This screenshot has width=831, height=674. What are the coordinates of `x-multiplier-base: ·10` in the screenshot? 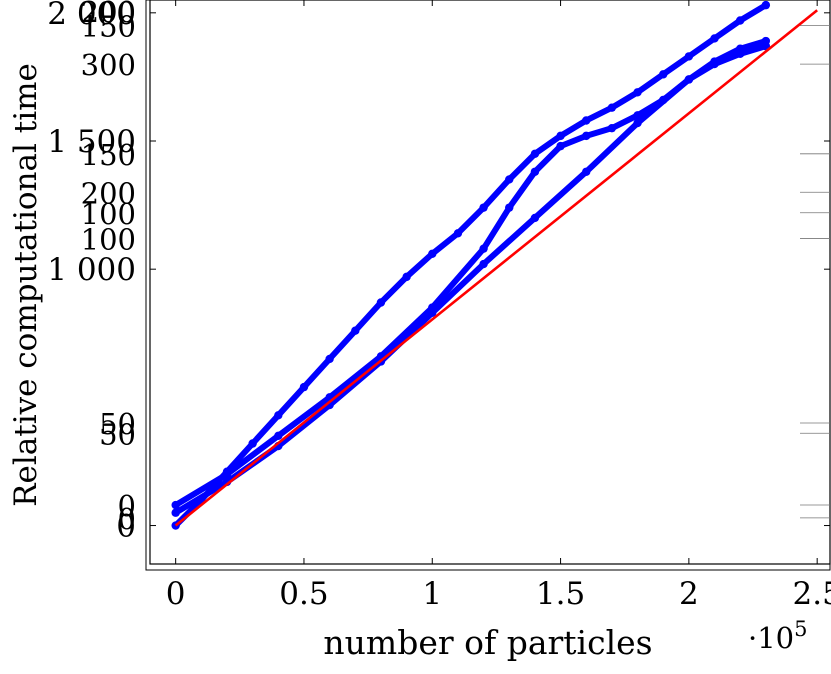 It's located at (771, 638).